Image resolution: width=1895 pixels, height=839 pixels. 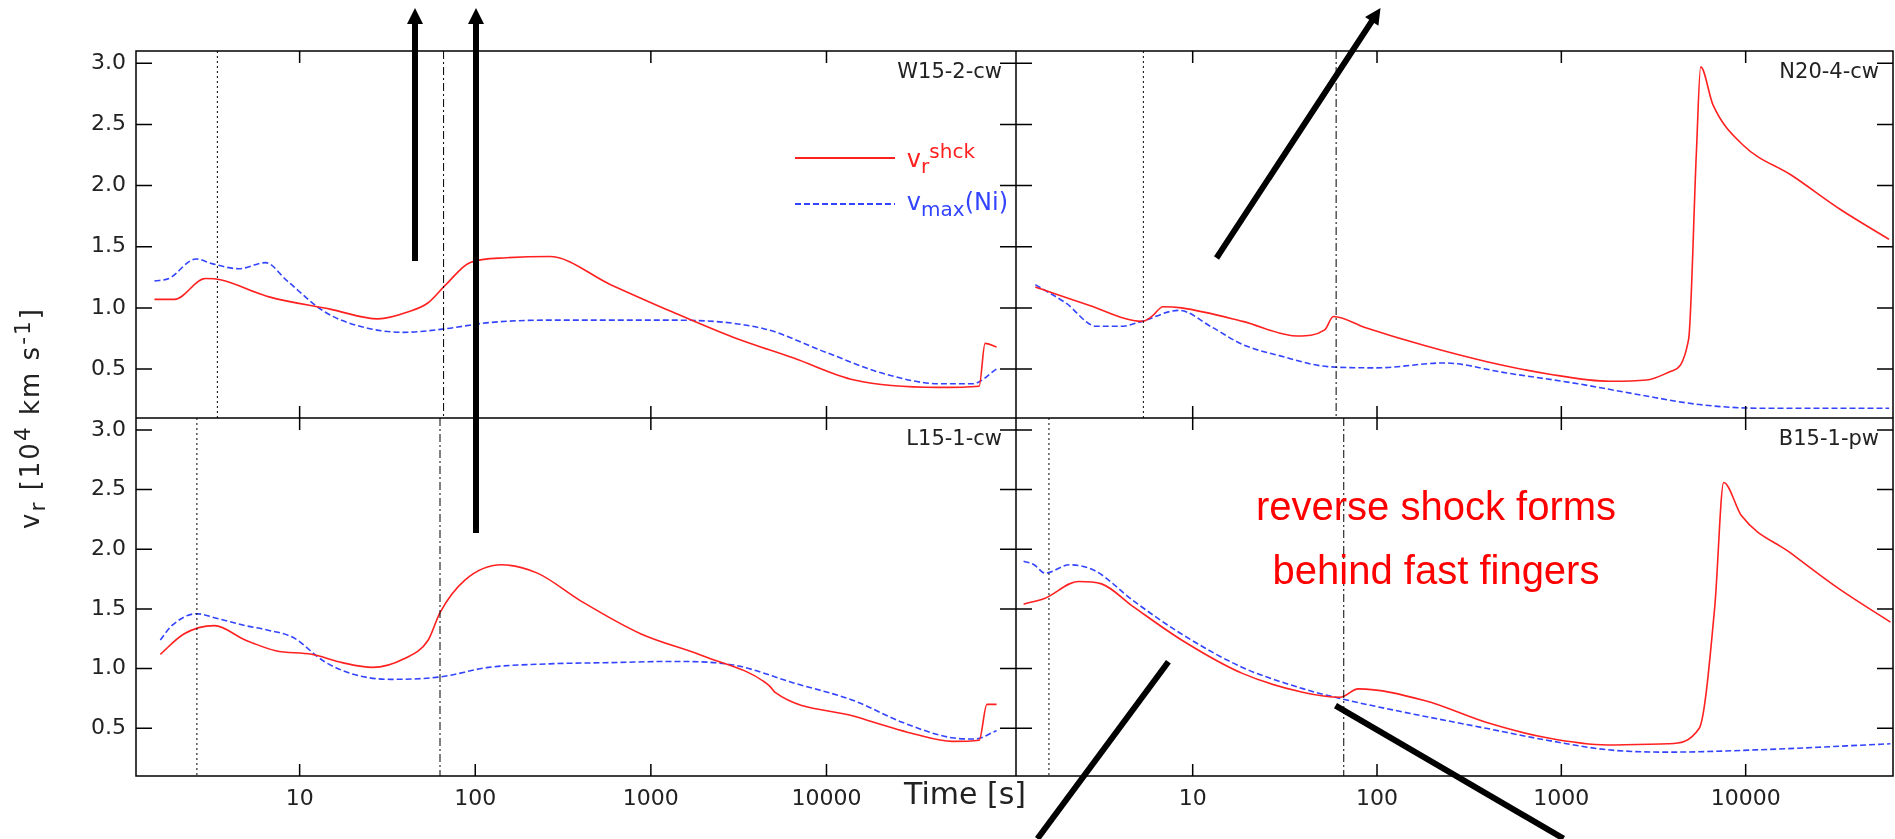 I want to click on chart-title: L15-1-cw, so click(x=954, y=438).